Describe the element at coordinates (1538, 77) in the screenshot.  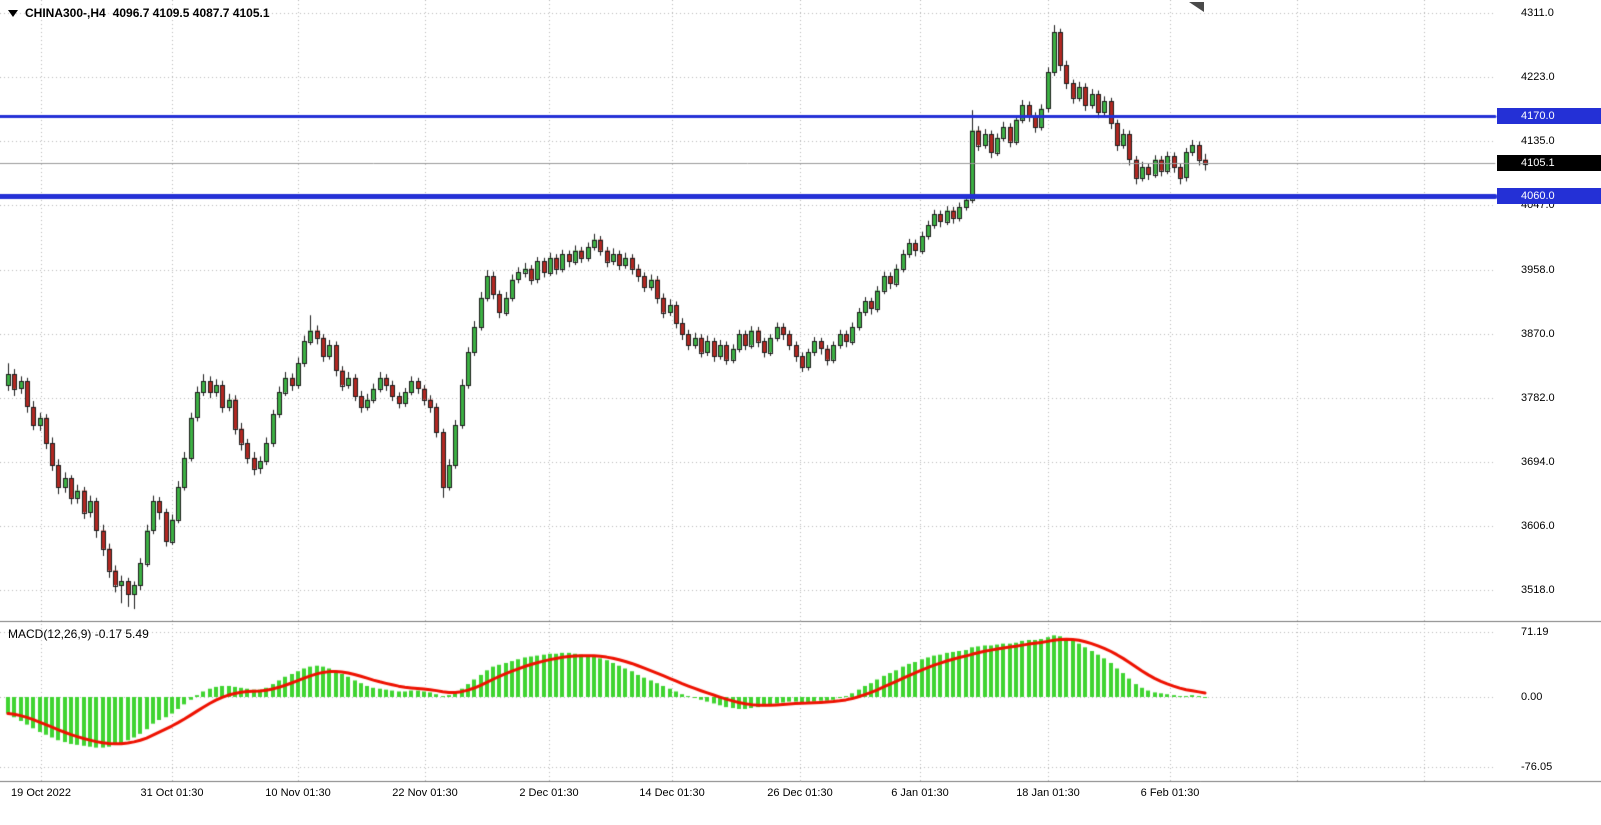
I see `price-axis-label: 4223.0` at that location.